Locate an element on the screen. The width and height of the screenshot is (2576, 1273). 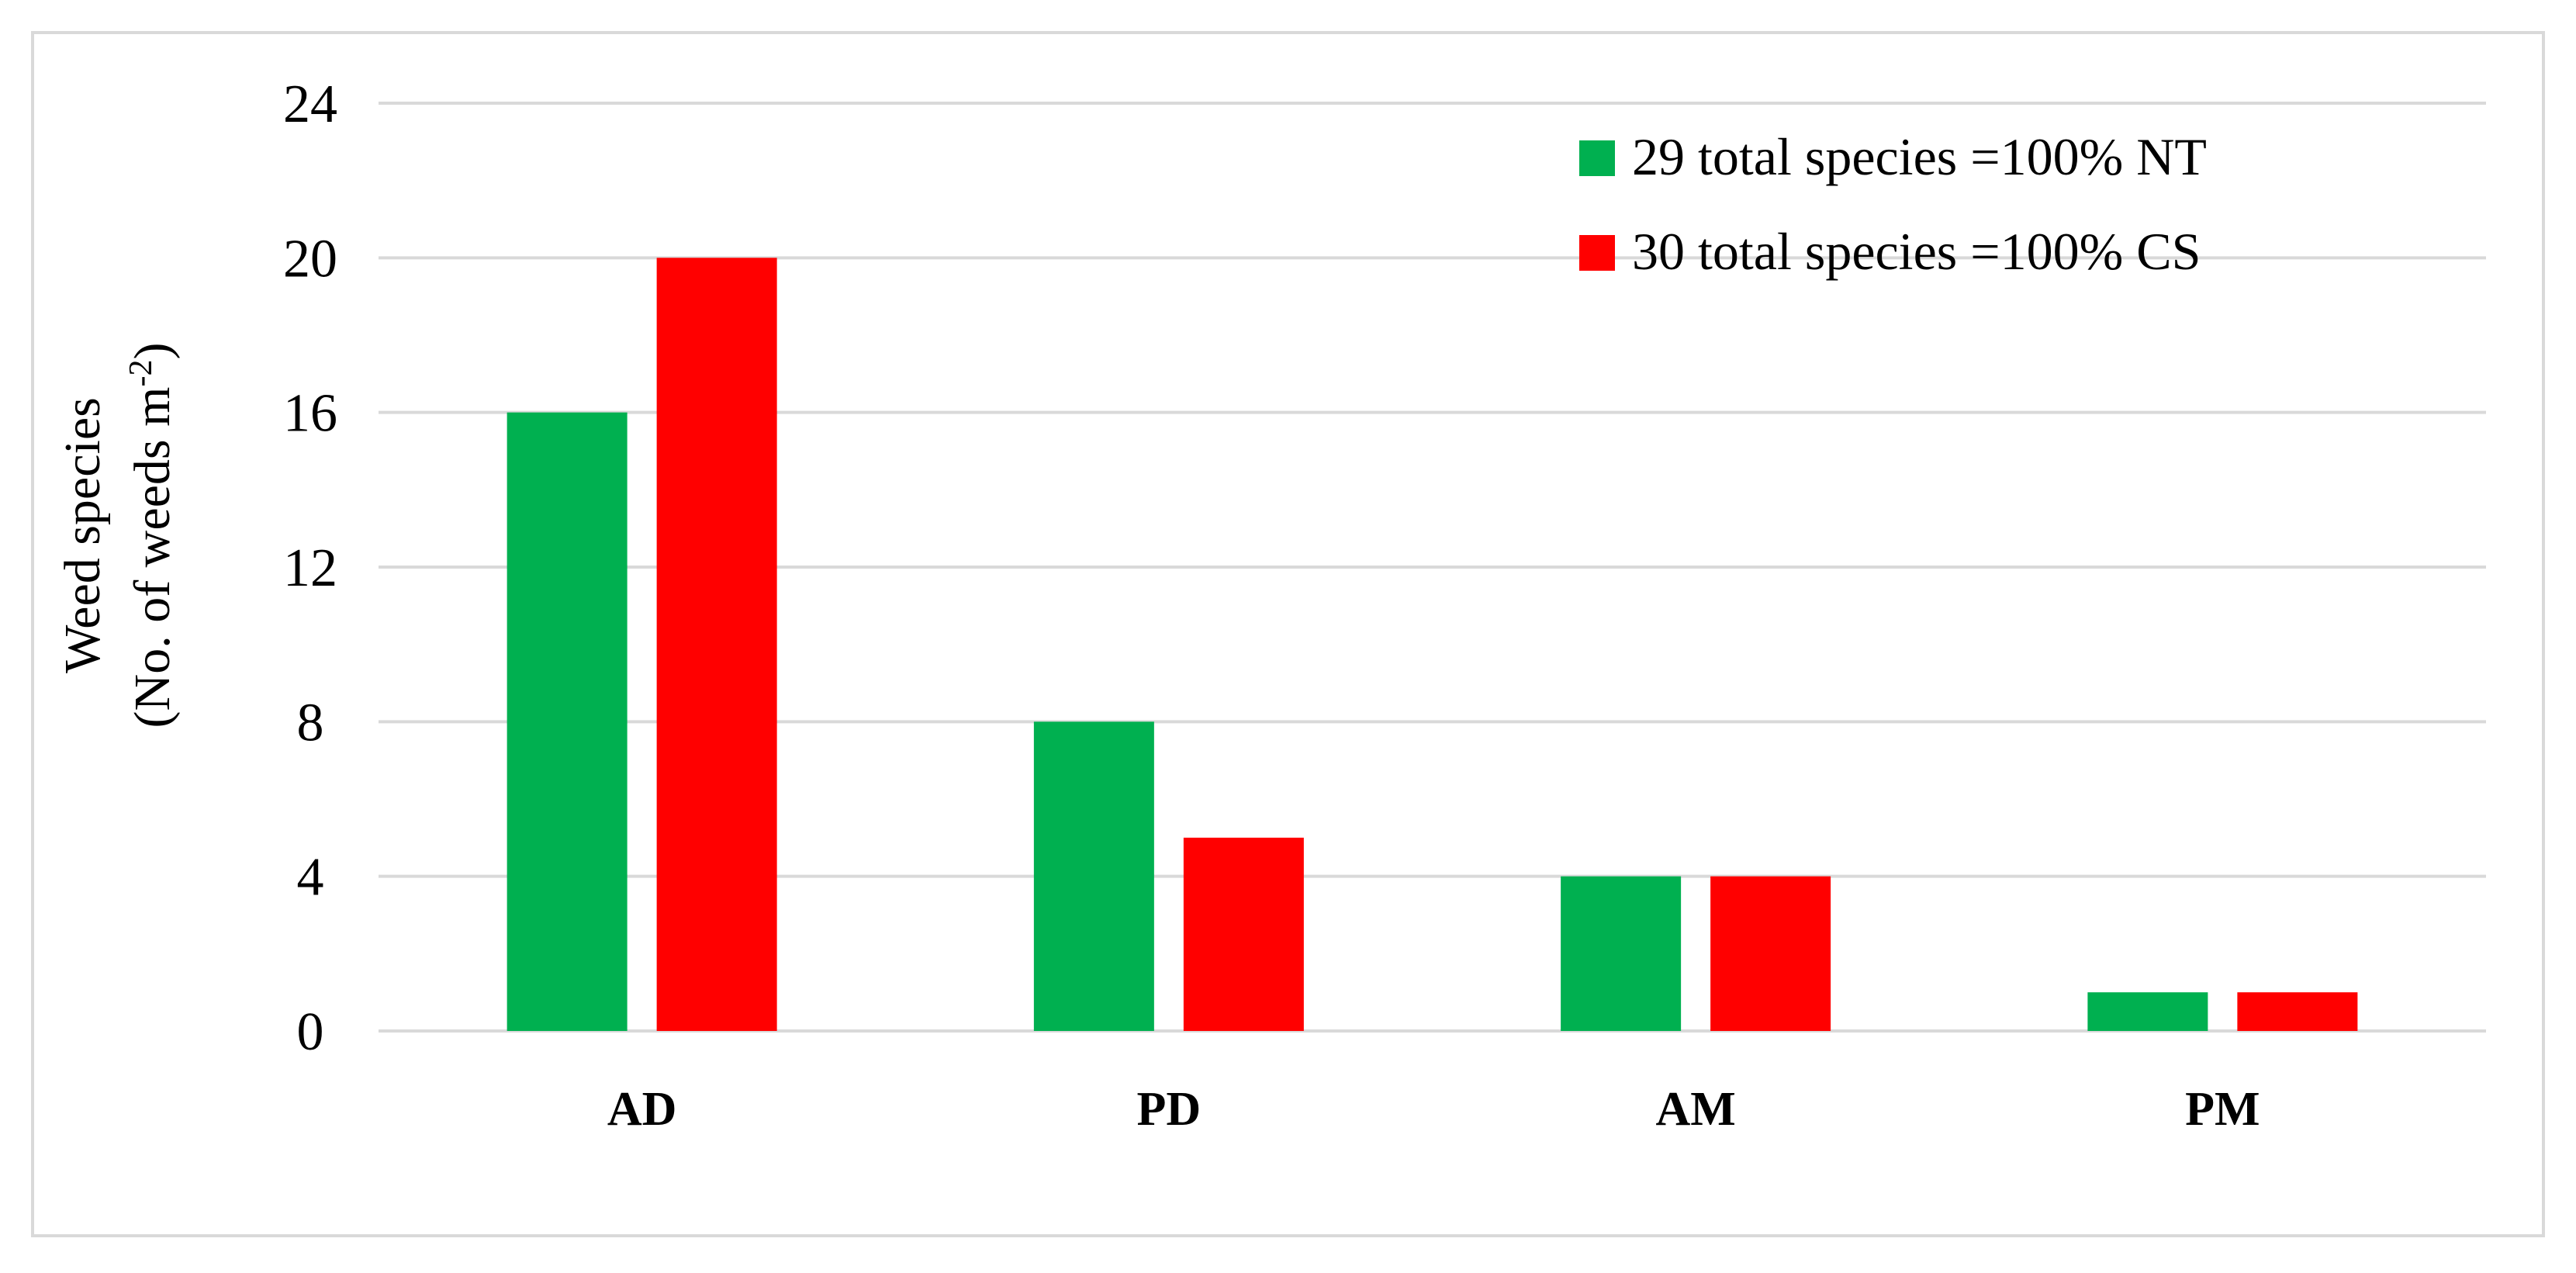
y-axis-ticks: 0 4 8 12 16 20 24 is located at coordinates (310, 568).